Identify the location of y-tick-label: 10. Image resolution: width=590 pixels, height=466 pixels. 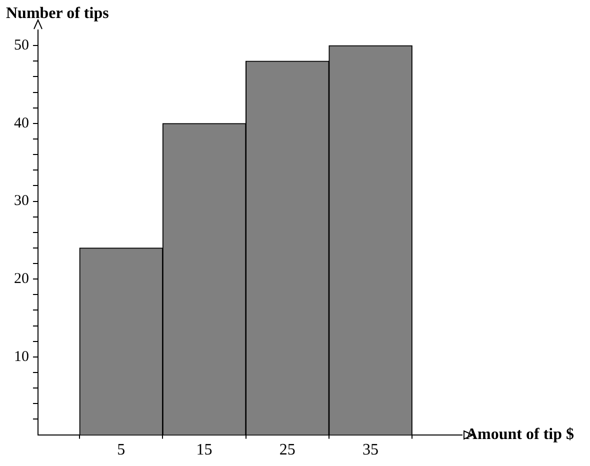
(21, 356).